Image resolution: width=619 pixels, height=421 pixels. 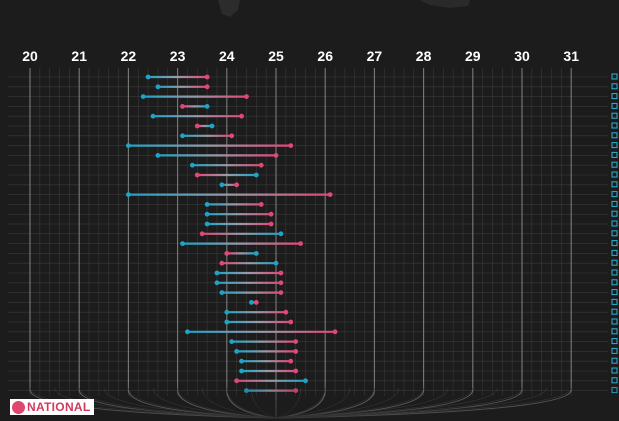 What do you see at coordinates (325, 56) in the screenshot?
I see `x-tick-label: 26` at bounding box center [325, 56].